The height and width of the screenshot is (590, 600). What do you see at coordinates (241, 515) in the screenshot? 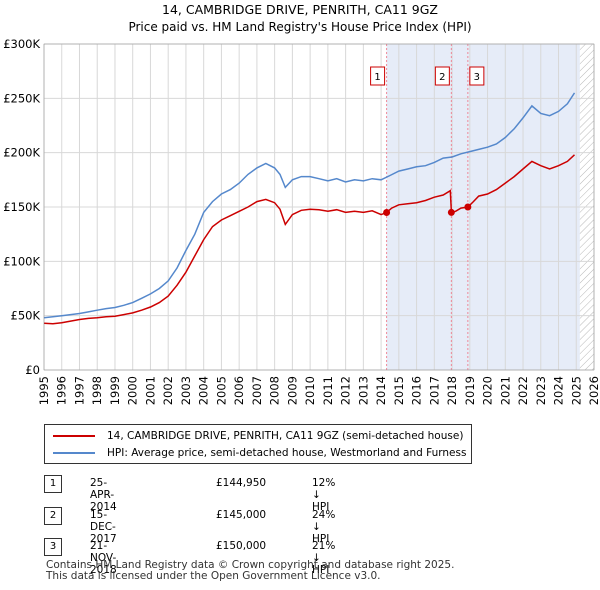
I see `transaction-price: £145,000` at bounding box center [241, 515].